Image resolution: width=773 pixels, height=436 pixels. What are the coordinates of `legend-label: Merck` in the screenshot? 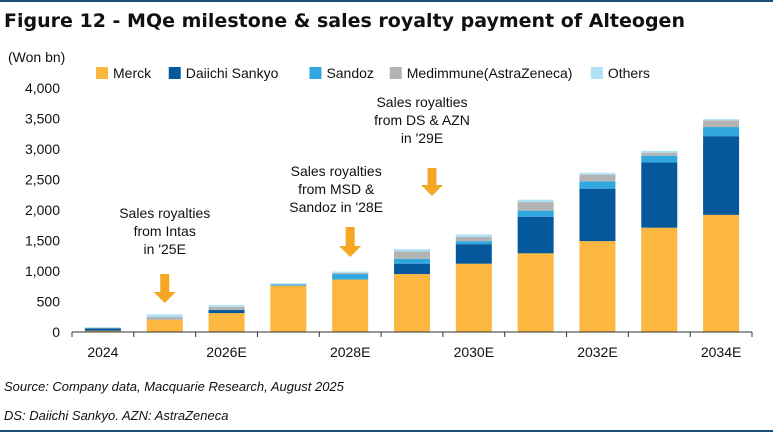 It's located at (132, 73).